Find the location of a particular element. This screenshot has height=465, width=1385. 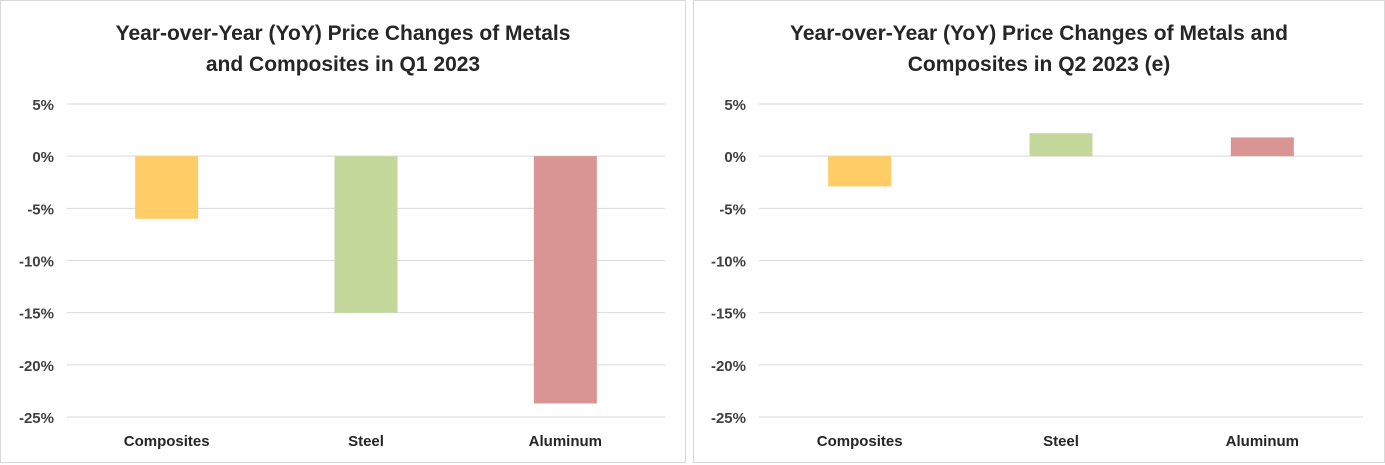

chart-title-line-2: Composites in Q2 2023 (e) is located at coordinates (1039, 64).